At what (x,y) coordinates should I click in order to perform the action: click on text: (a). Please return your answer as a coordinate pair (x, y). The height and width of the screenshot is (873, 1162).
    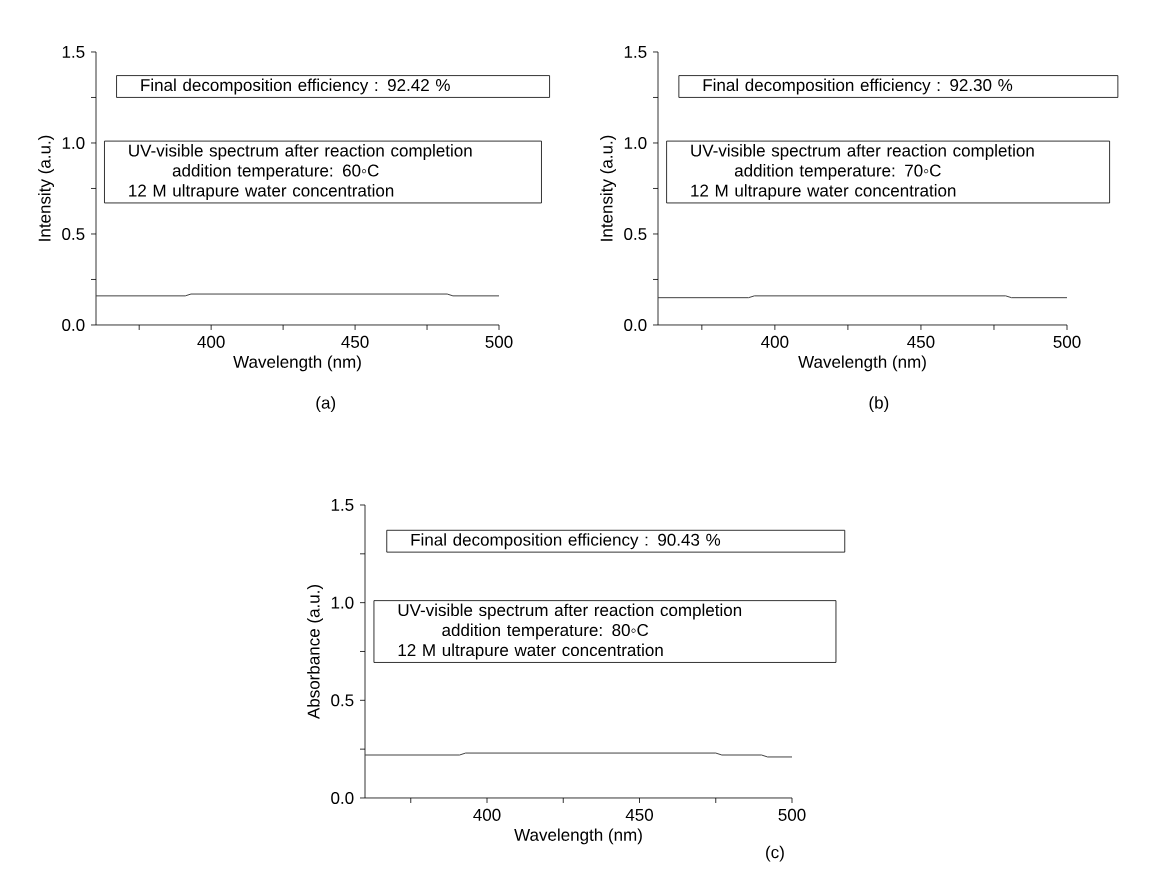
    Looking at the image, I should click on (326, 404).